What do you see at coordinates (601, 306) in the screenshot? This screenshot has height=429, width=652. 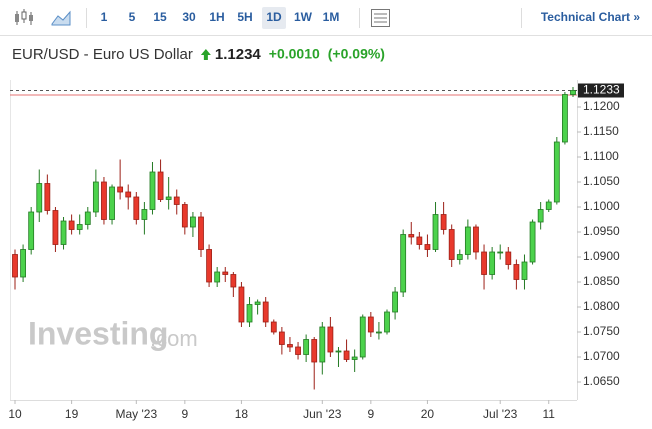 I see `y-tick-label: 1.0800` at bounding box center [601, 306].